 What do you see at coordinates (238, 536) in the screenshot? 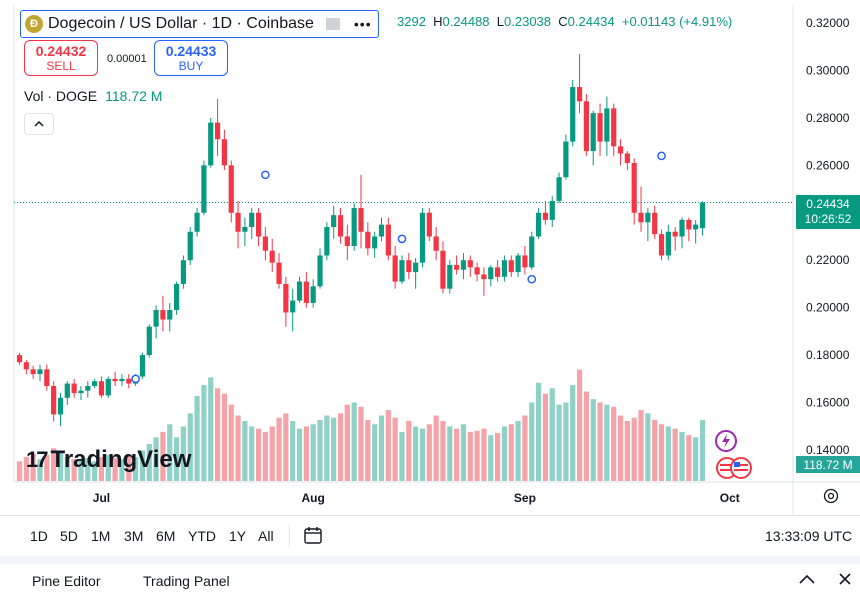
I see `timeframe-1y: 1Y` at bounding box center [238, 536].